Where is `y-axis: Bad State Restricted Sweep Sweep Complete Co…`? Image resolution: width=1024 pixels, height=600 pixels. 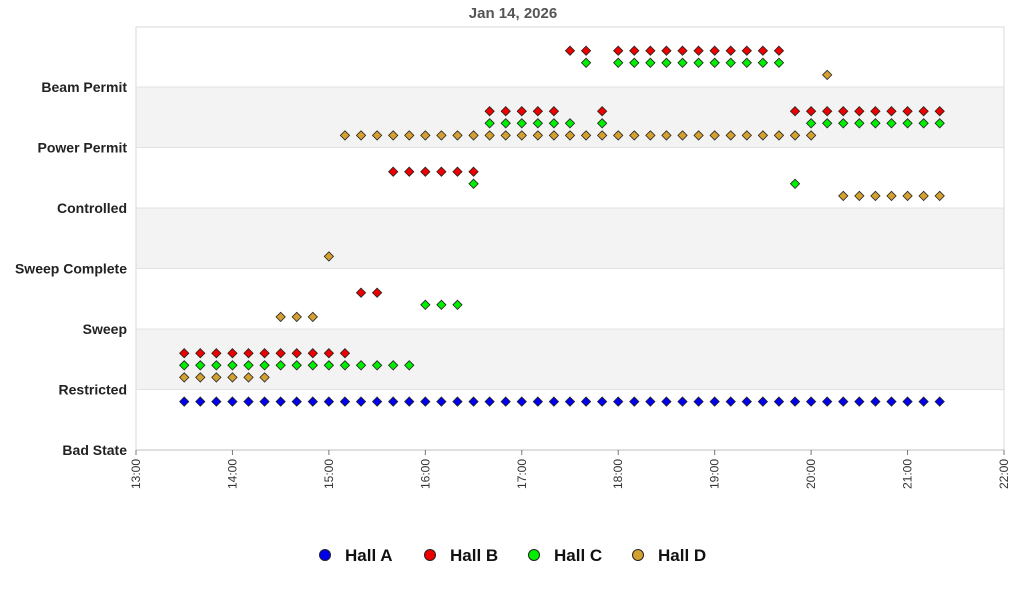 y-axis: Bad State Restricted Sweep Sweep Complete Co… is located at coordinates (71, 268).